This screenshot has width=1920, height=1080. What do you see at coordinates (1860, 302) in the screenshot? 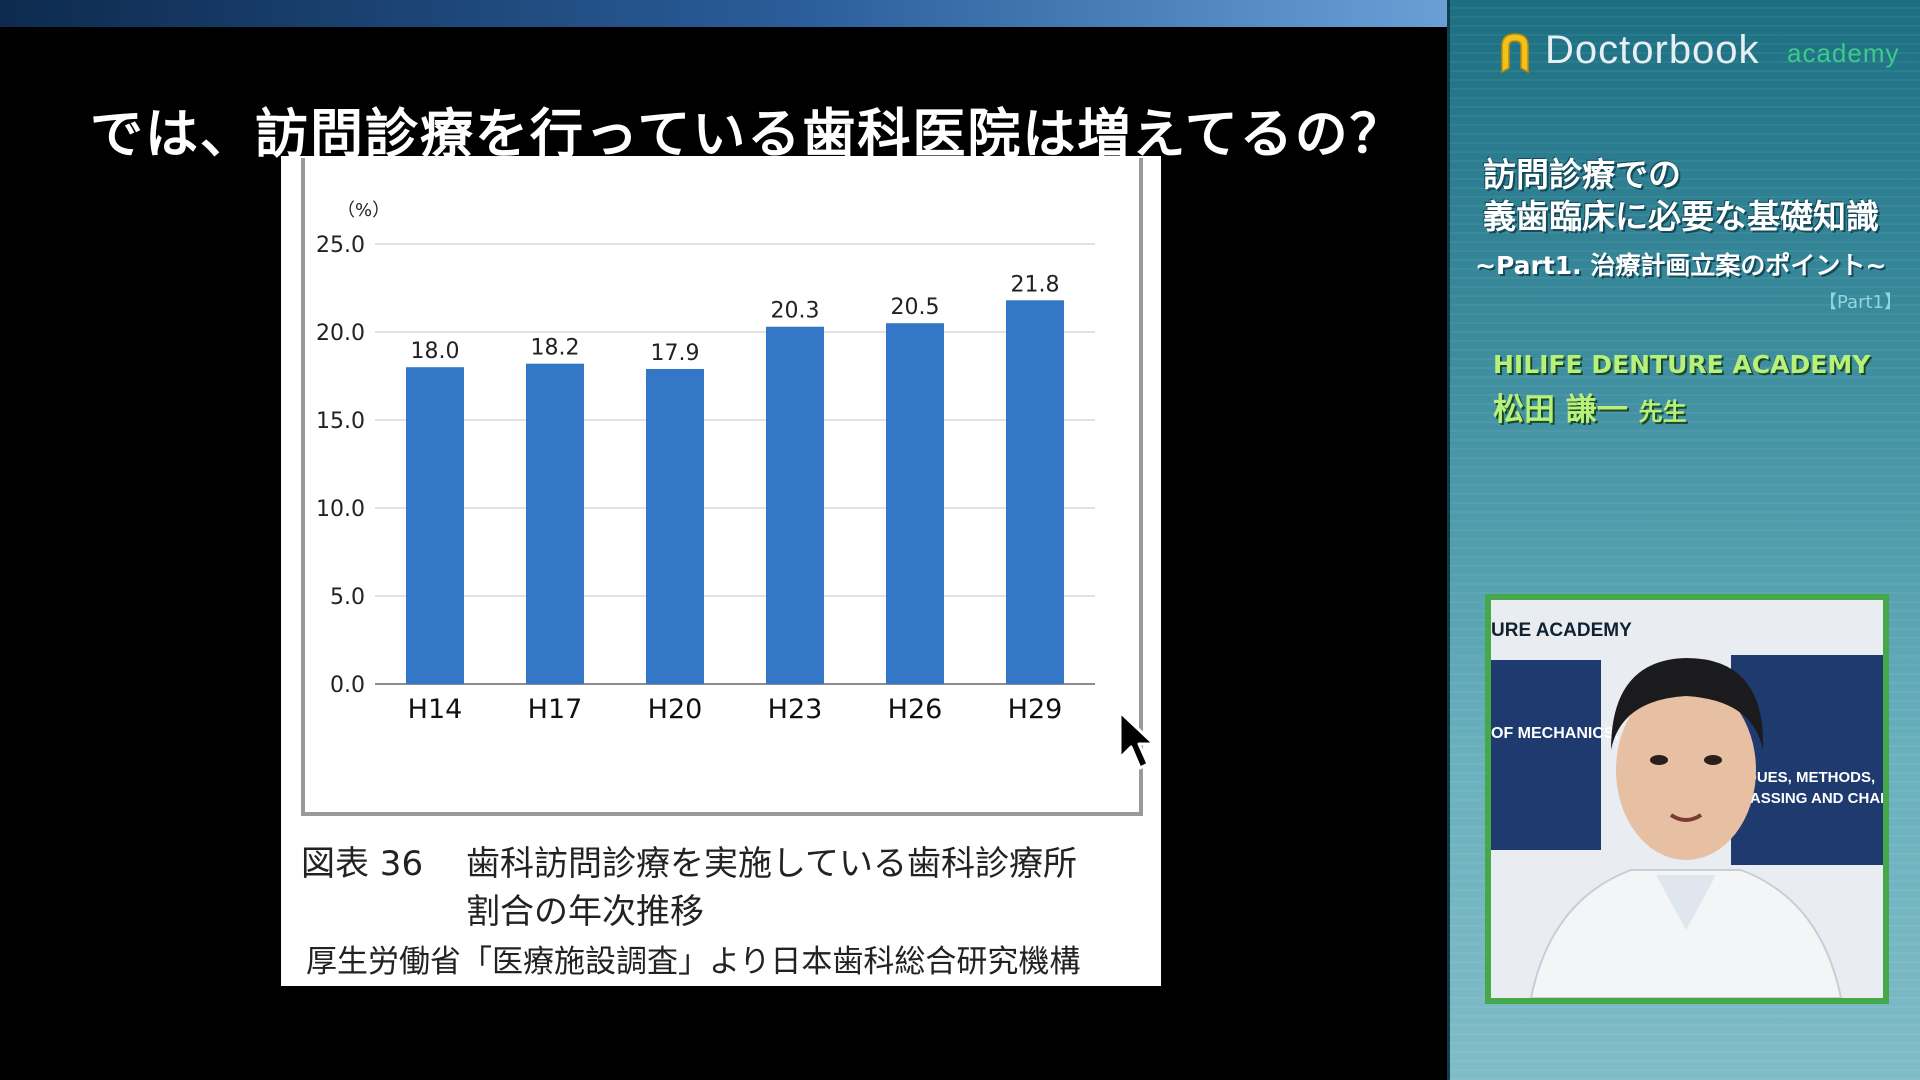
I see `part-tag: 【Part1】` at bounding box center [1860, 302].